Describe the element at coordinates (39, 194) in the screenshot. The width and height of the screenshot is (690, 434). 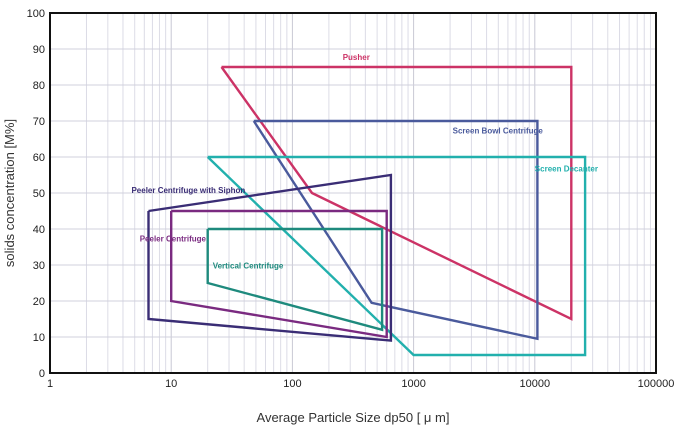
I see `y-tick-label: 50` at that location.